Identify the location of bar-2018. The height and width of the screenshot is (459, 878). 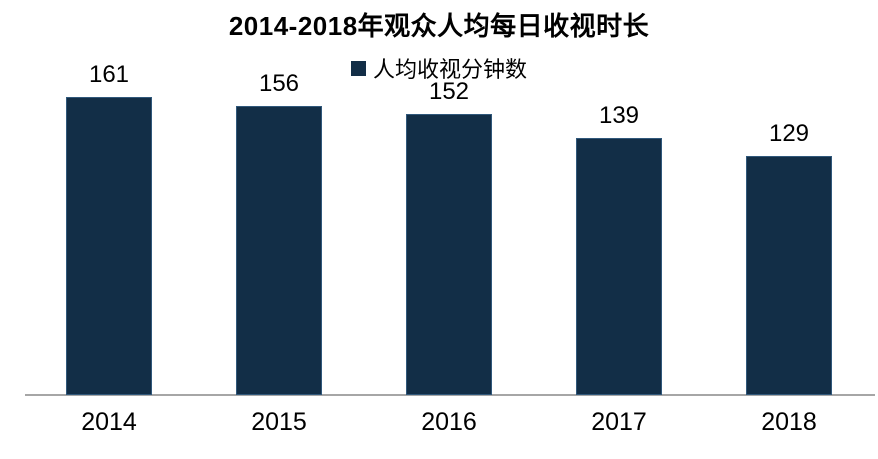
(789, 275).